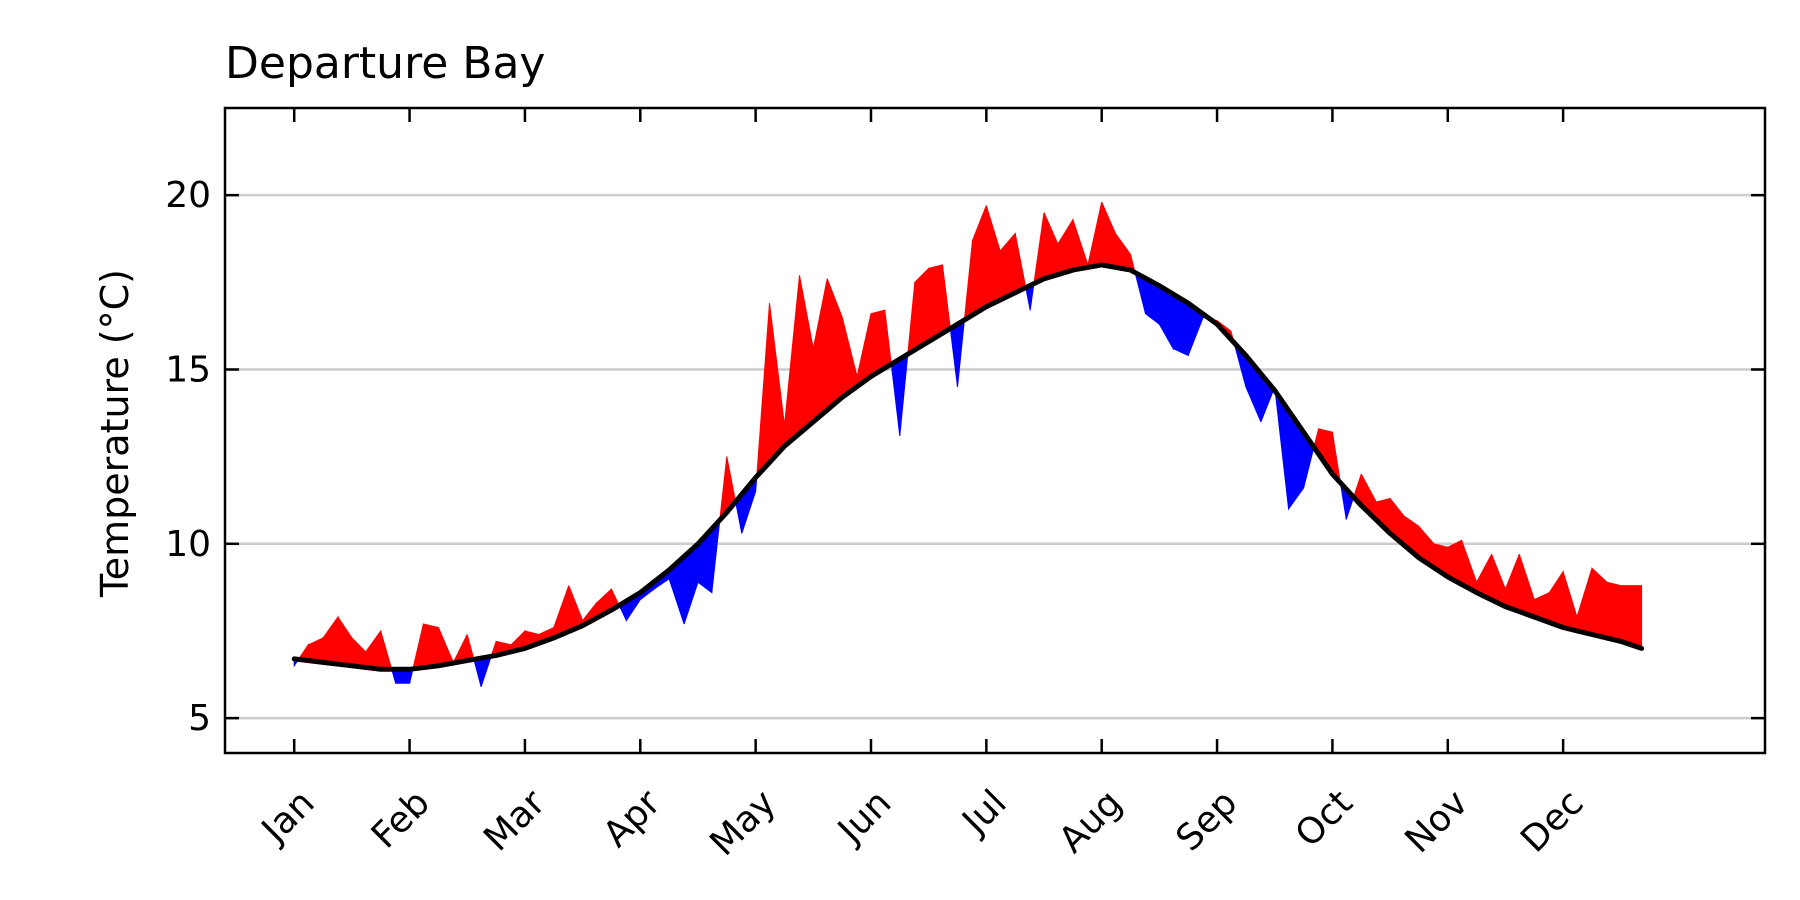 Image resolution: width=1800 pixels, height=900 pixels. I want to click on y-tick-label: 5, so click(199, 718).